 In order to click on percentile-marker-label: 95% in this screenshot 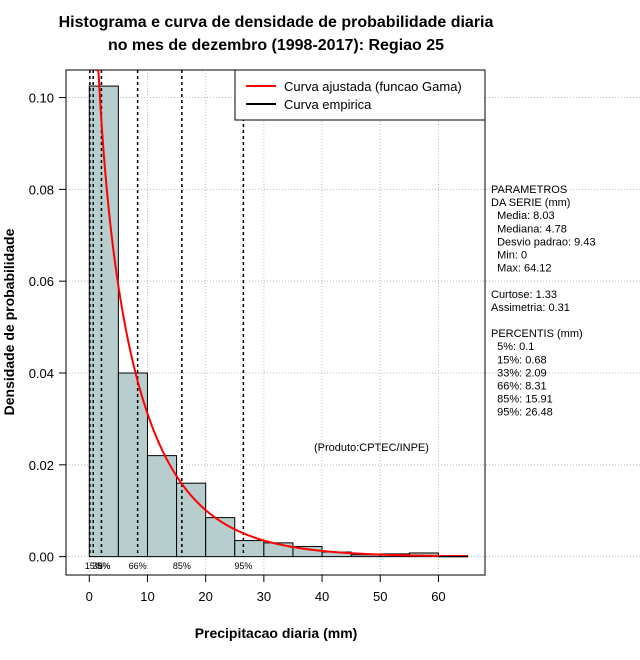, I will do `click(243, 566)`.